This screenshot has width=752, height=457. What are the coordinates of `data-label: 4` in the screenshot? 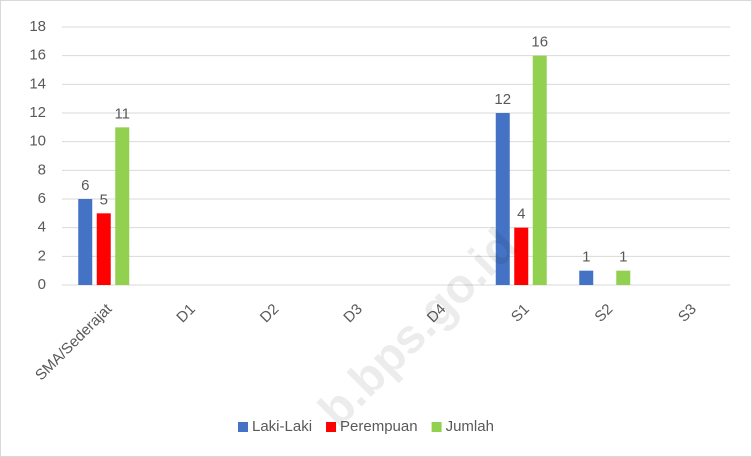 It's located at (521, 214).